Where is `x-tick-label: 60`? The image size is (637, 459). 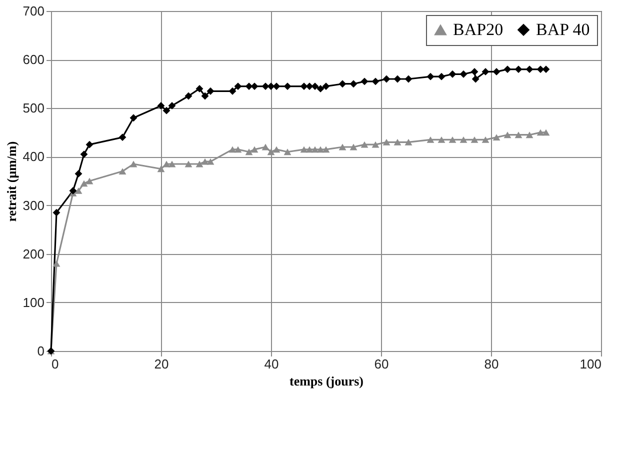 x-tick-label: 60 is located at coordinates (381, 364).